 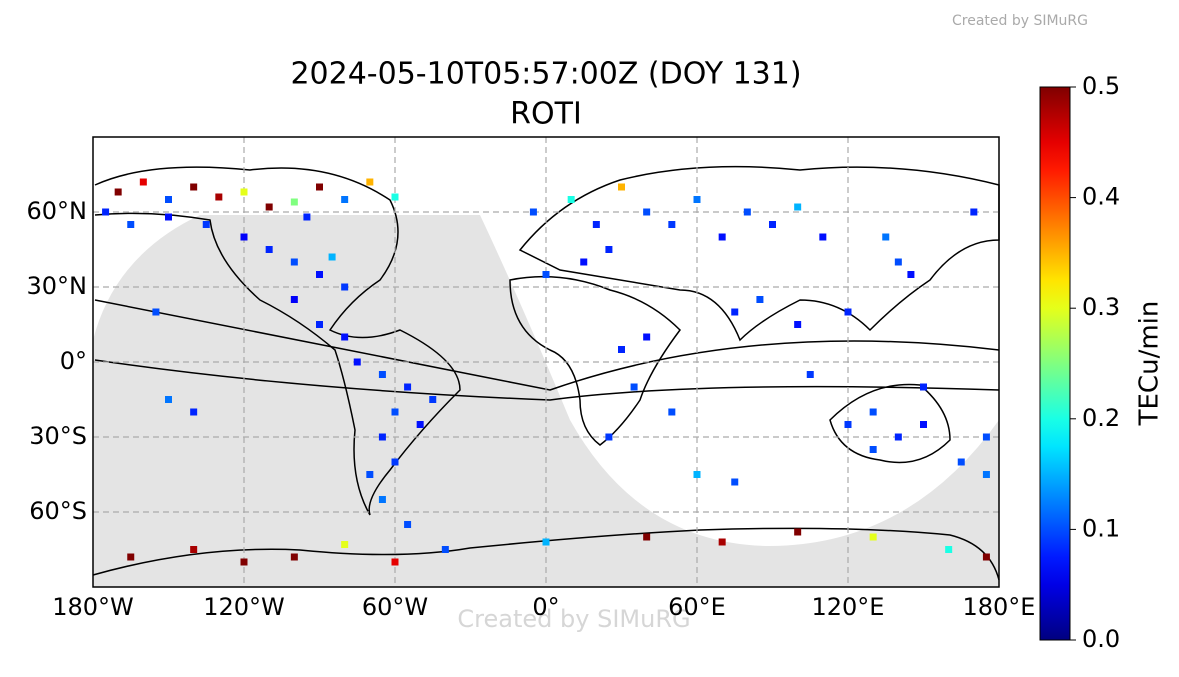 What do you see at coordinates (1101, 307) in the screenshot?
I see `colorbar-tick-label: 0.3` at bounding box center [1101, 307].